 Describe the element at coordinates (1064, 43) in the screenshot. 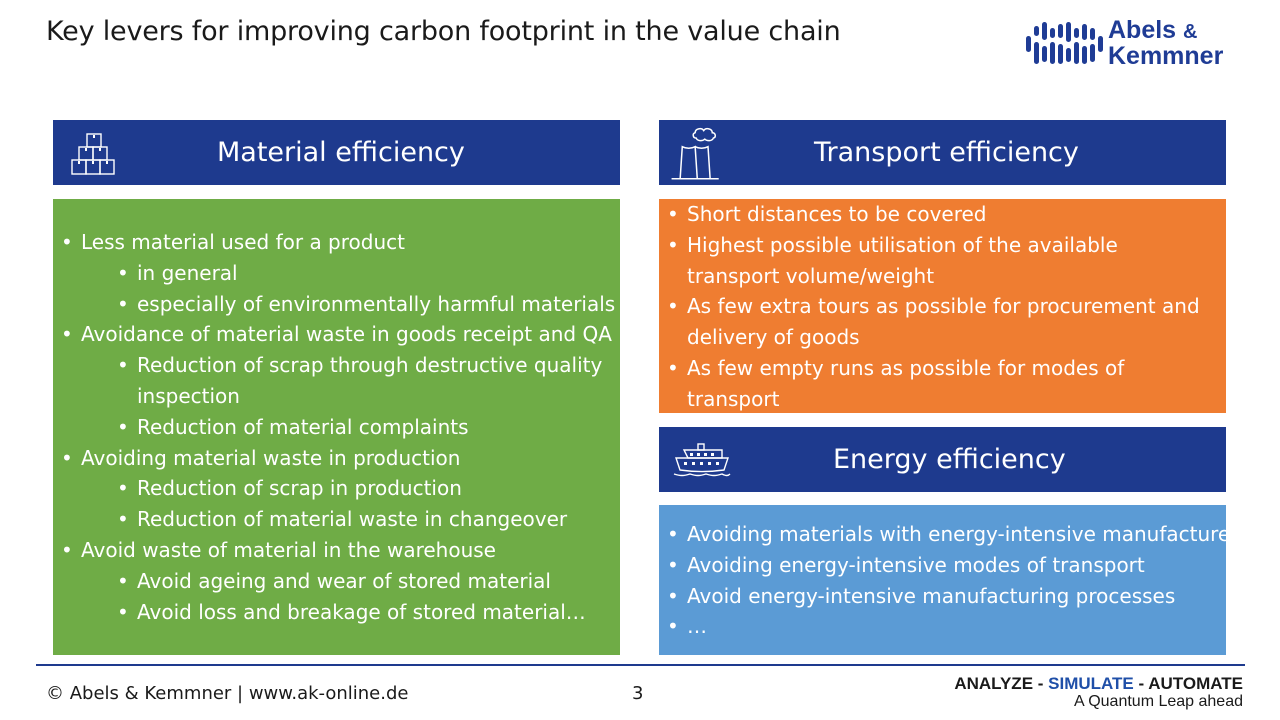

I see `ak-wave-logo-icon` at that location.